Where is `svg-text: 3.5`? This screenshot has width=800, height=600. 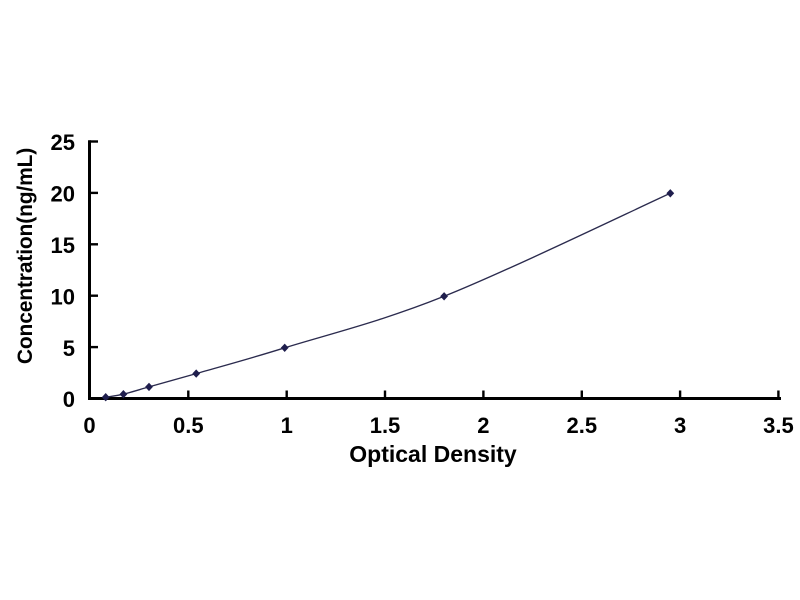 svg-text: 3.5 is located at coordinates (778, 425).